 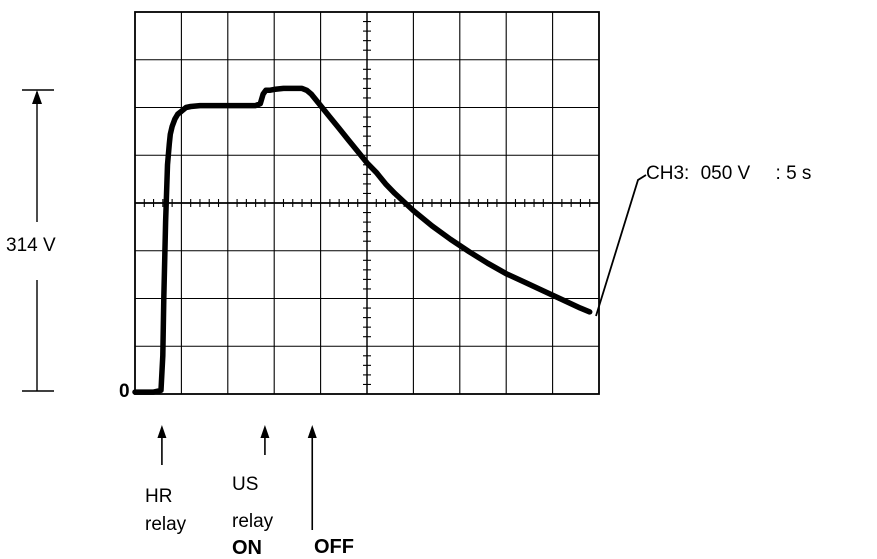 What do you see at coordinates (334, 547) in the screenshot?
I see `relay-off-label: OFF` at bounding box center [334, 547].